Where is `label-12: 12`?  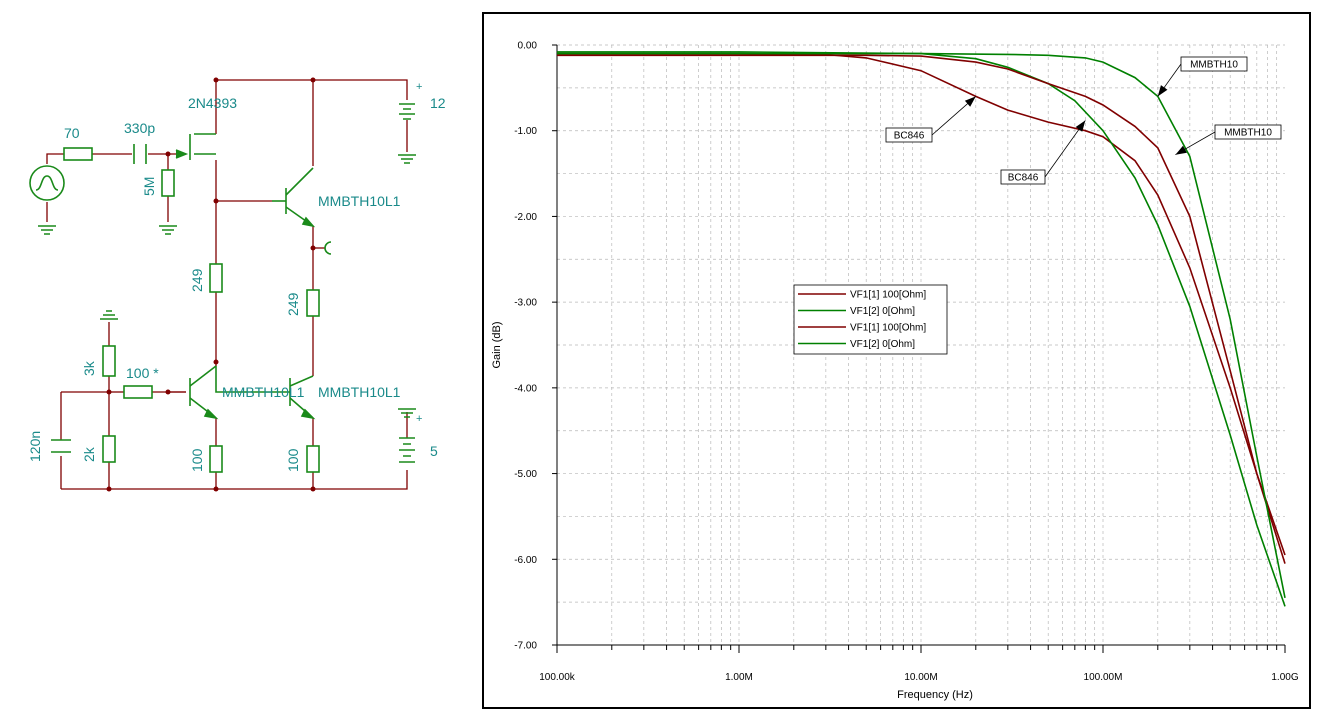
label-12: 12 is located at coordinates (438, 103).